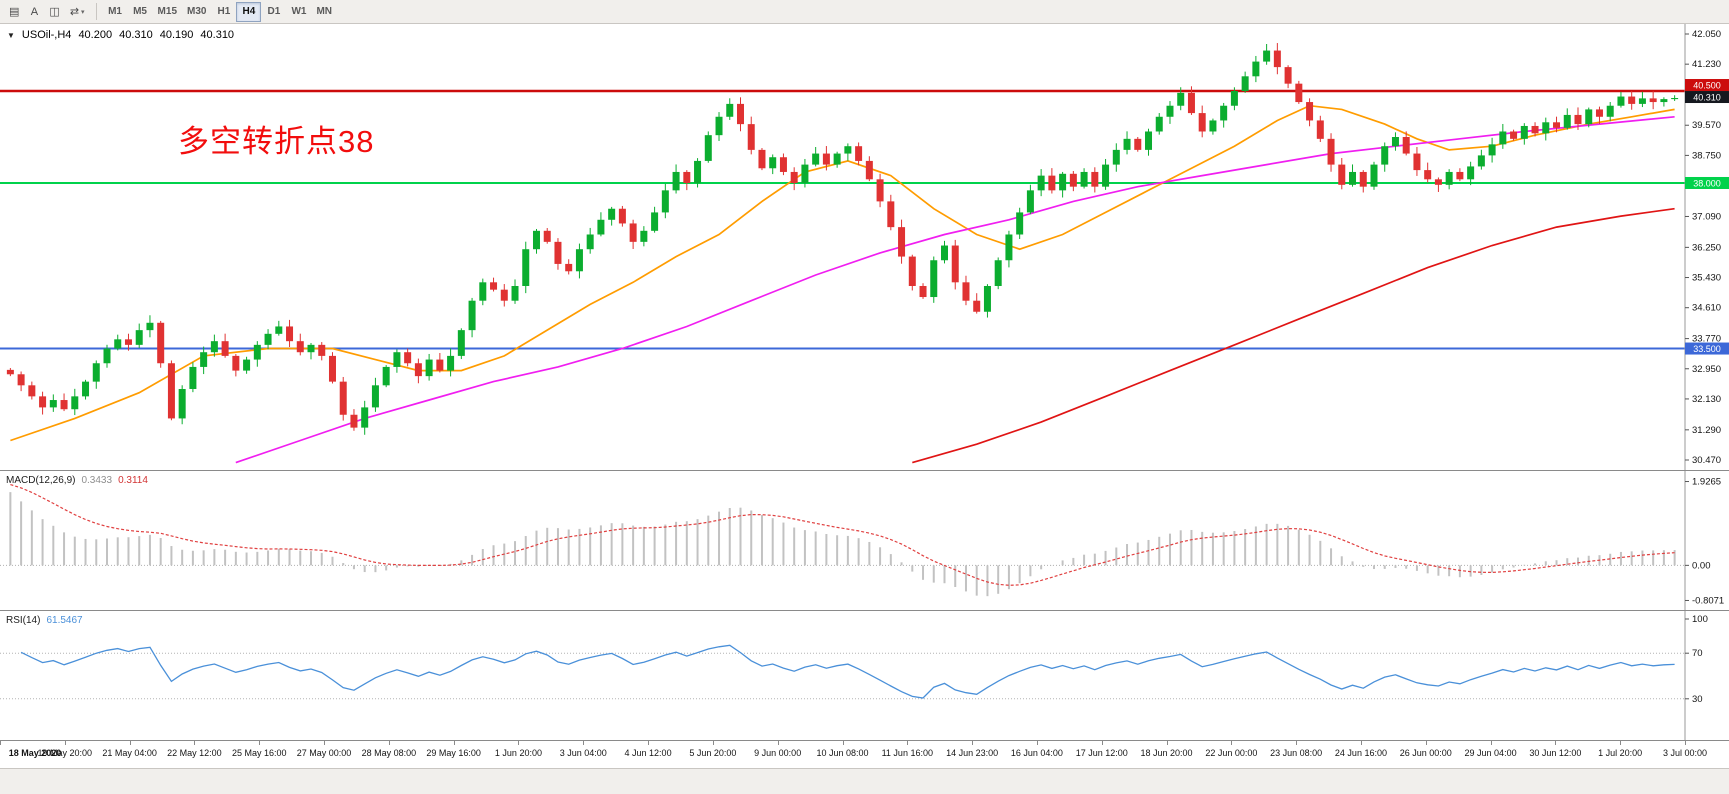 The height and width of the screenshot is (794, 1729). What do you see at coordinates (1036, 753) in the screenshot?
I see `time-label: 16 Jun 04:00` at bounding box center [1036, 753].